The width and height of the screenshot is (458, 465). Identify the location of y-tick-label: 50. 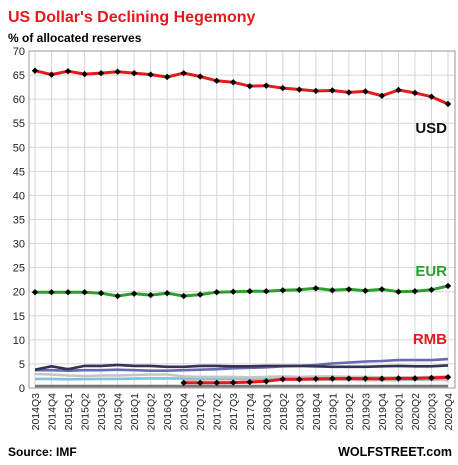
(19, 148).